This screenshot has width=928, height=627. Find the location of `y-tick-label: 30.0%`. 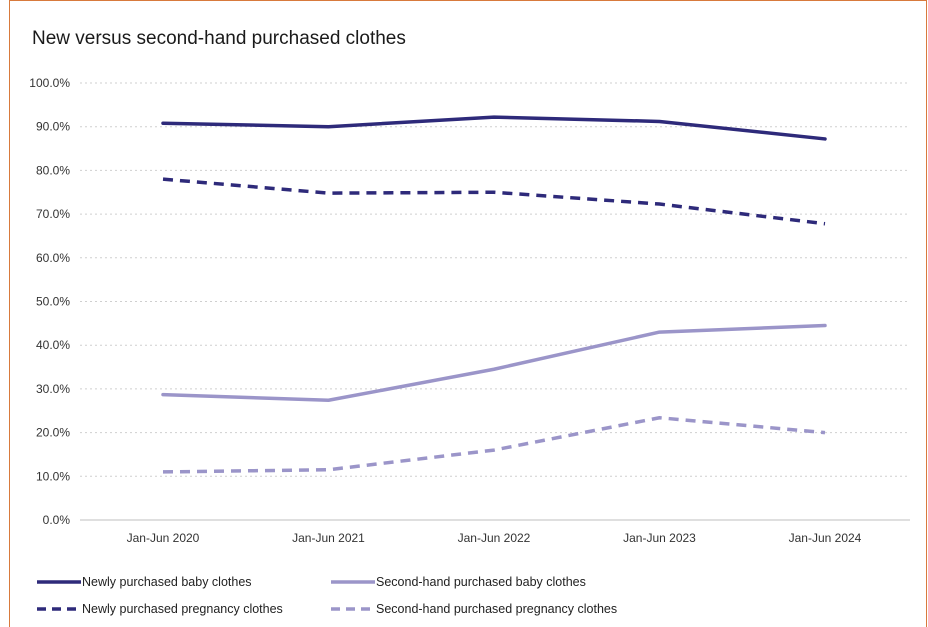

y-tick-label: 30.0% is located at coordinates (53, 389).